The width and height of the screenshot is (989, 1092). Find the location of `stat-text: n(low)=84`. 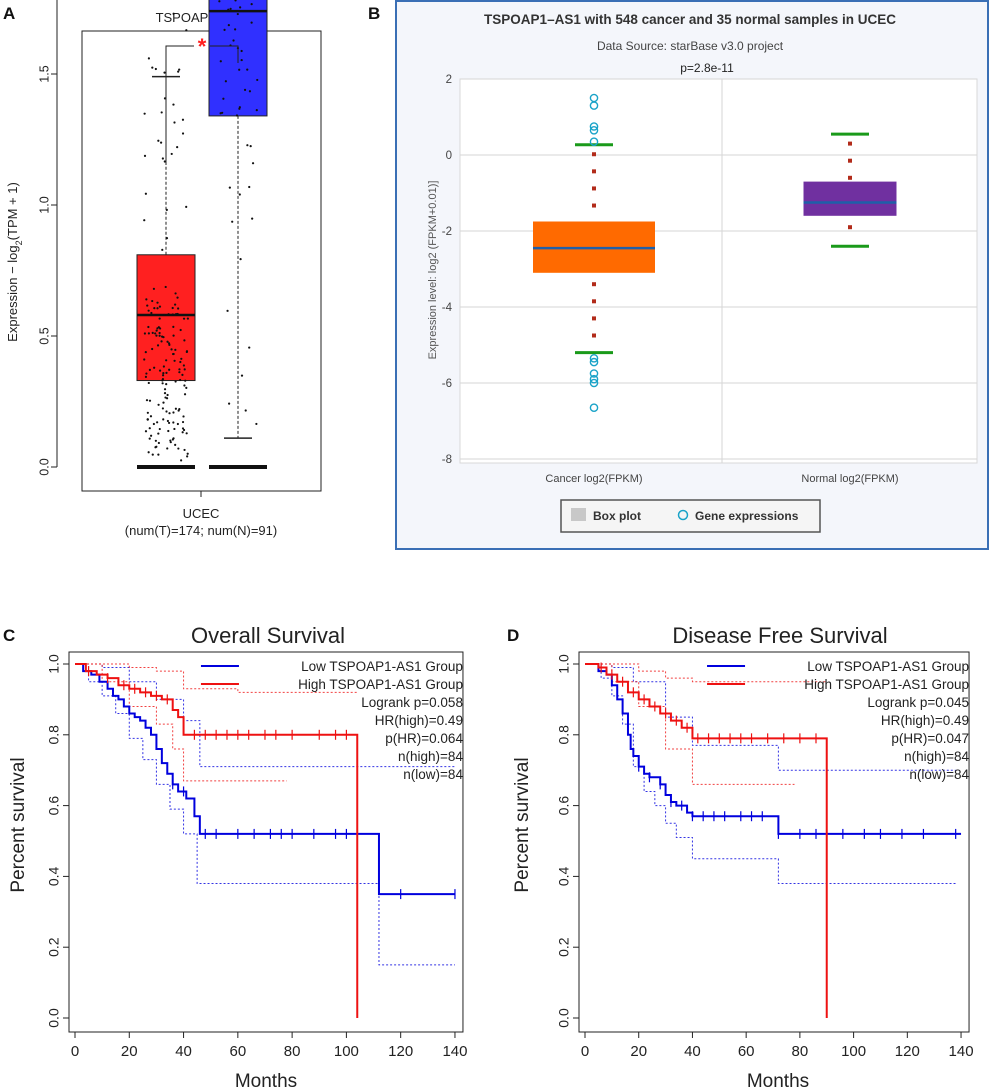

stat-text: n(low)=84 is located at coordinates (939, 774).